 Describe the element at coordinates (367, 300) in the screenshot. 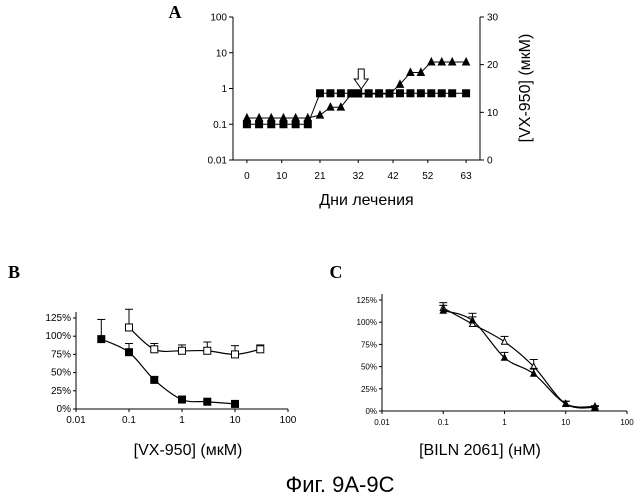

I see `panel-c-y-tick-label: 125%` at that location.